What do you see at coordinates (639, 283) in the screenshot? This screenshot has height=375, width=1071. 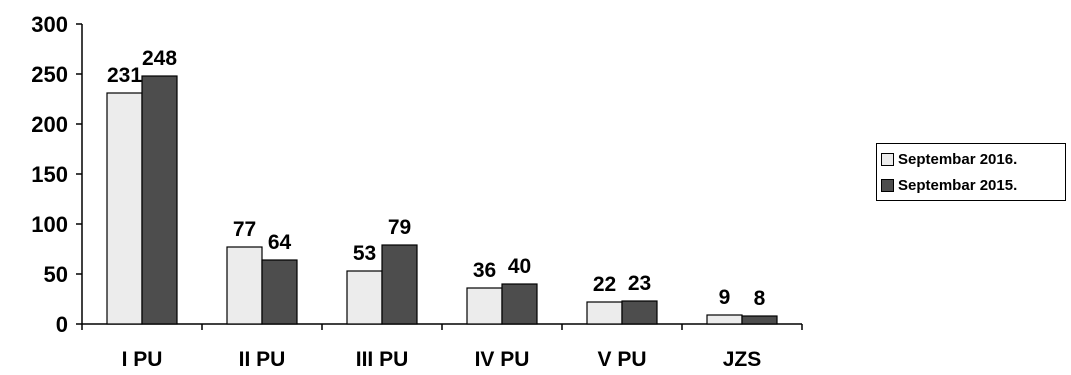 I see `data-label-series-2: 23` at bounding box center [639, 283].